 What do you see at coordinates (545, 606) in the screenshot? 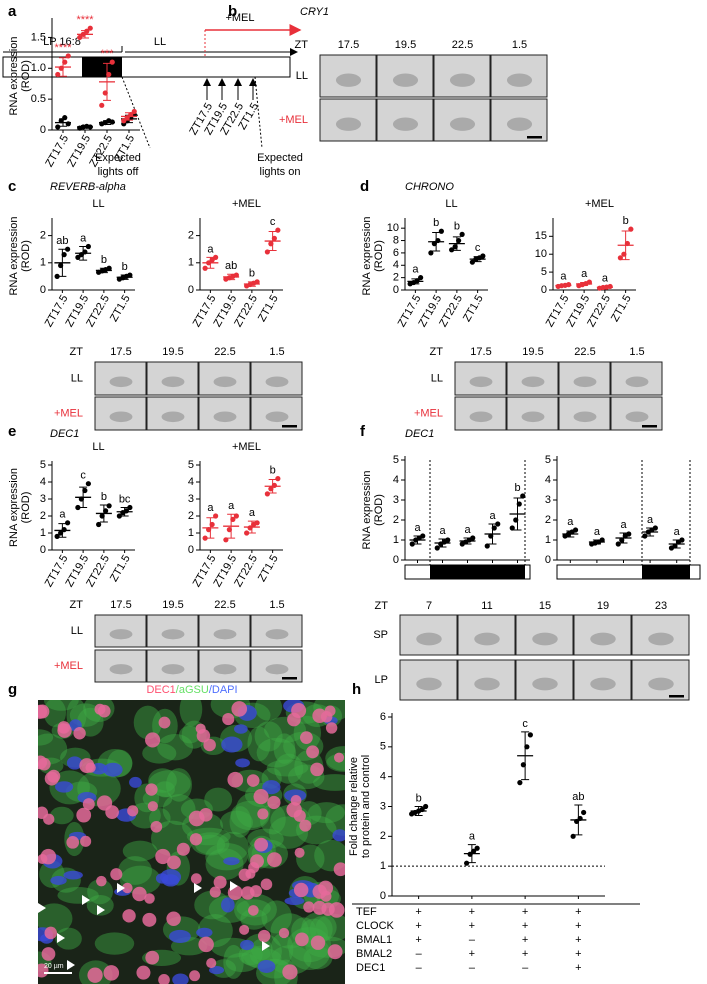
I see `blot-column: 15` at bounding box center [545, 606].